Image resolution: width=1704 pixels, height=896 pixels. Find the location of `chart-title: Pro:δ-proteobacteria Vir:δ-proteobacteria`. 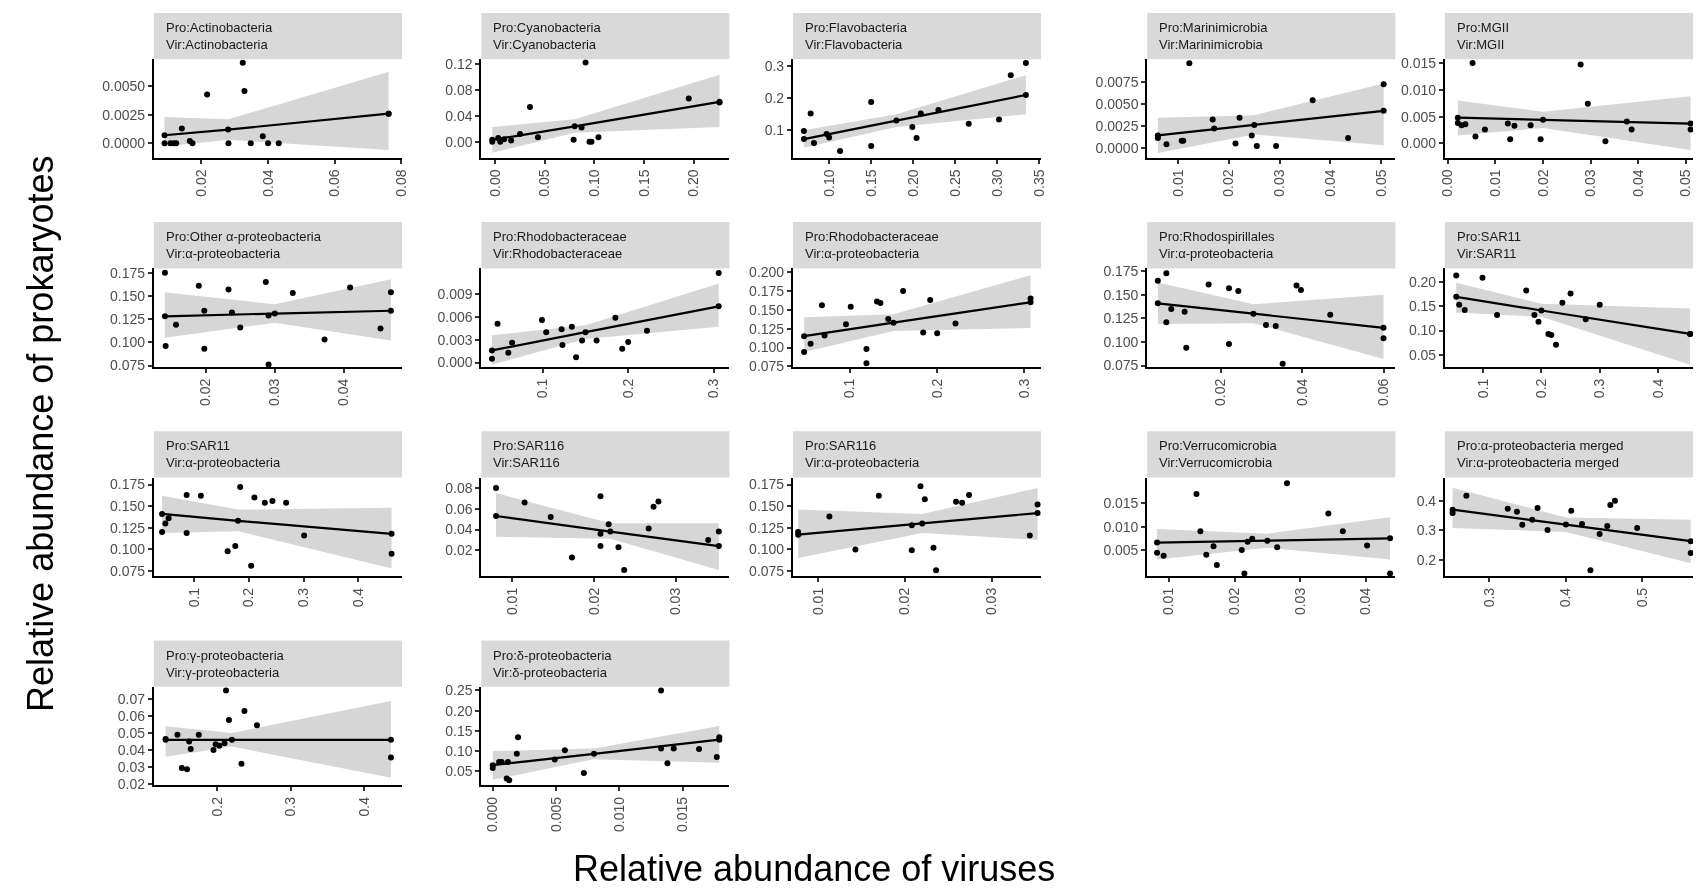

chart-title: Pro:δ-proteobacteria Vir:δ-proteobacteria is located at coordinates (553, 664).